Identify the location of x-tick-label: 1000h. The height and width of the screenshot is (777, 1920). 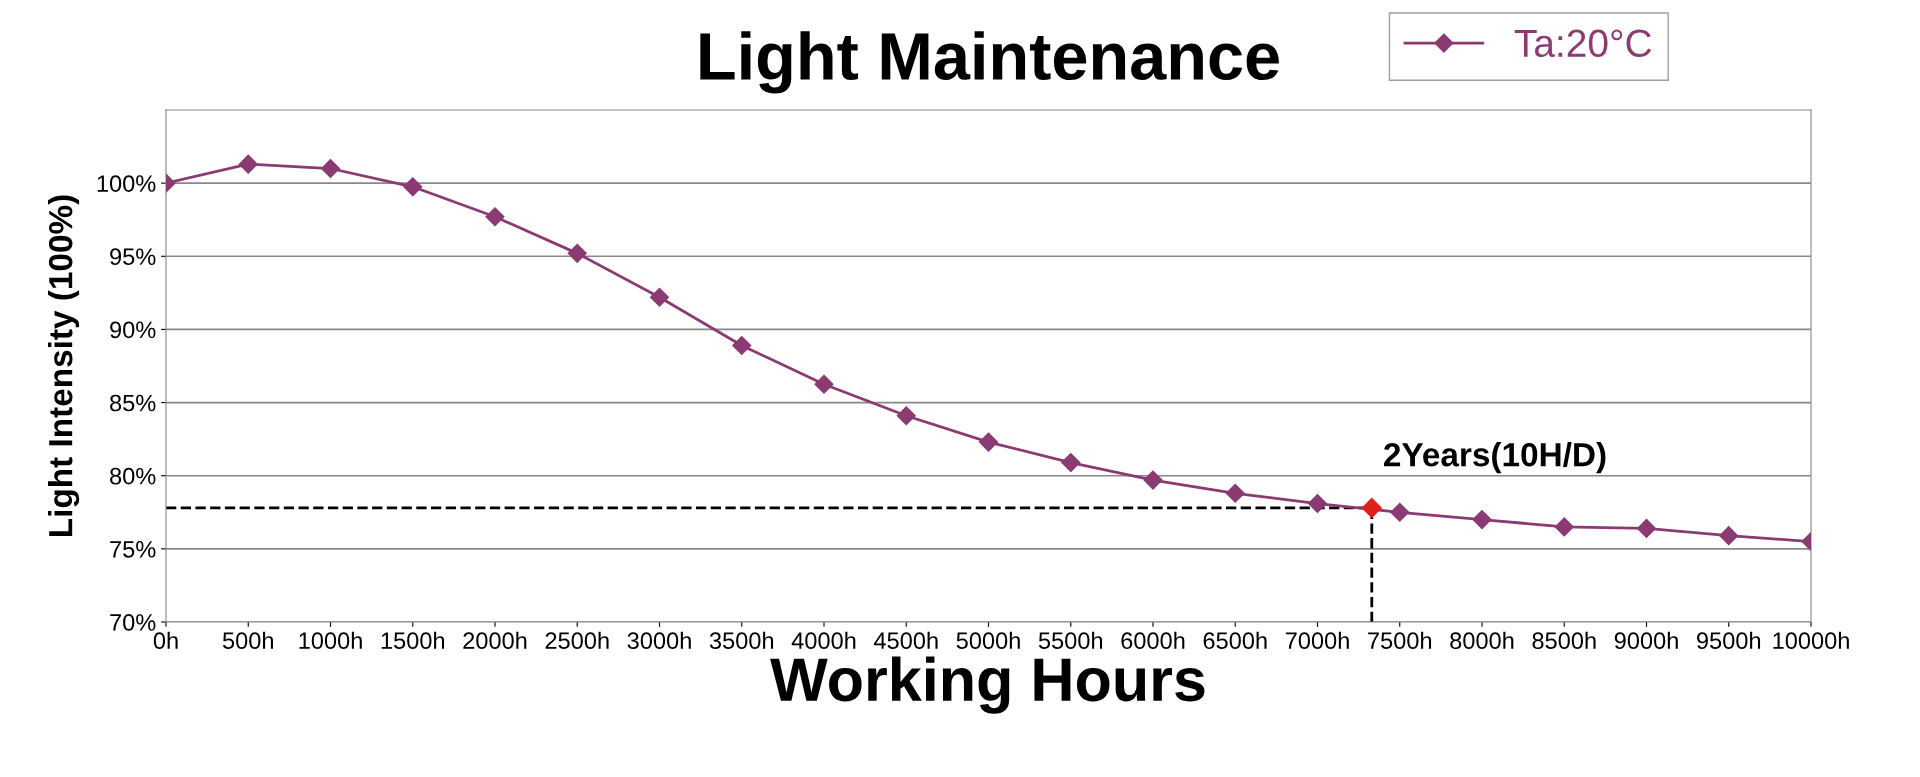
(330, 640).